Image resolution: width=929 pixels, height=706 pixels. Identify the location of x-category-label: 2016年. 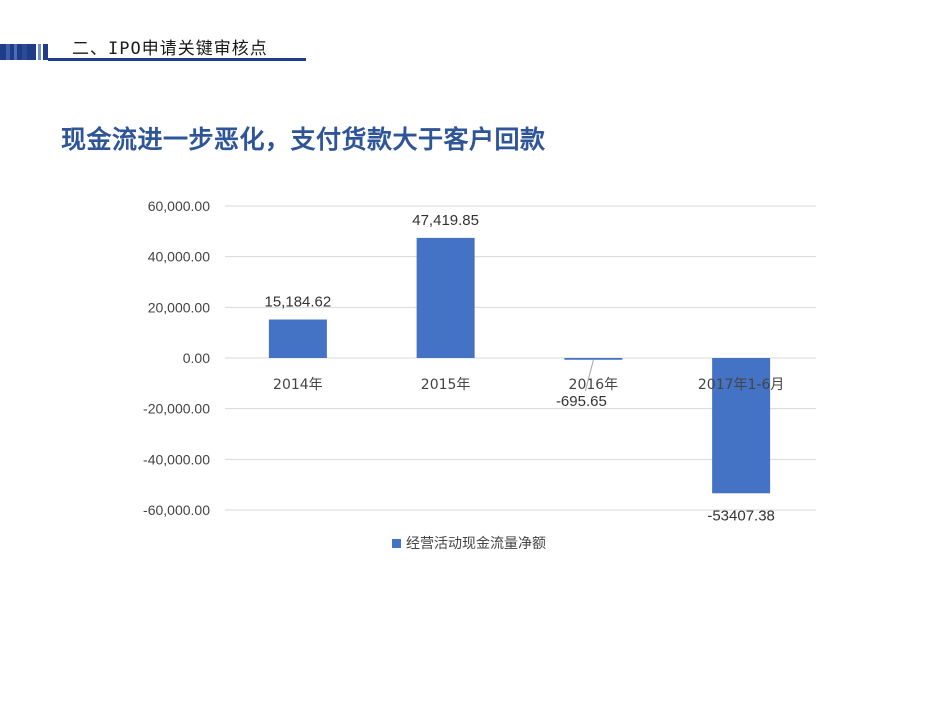
(594, 385).